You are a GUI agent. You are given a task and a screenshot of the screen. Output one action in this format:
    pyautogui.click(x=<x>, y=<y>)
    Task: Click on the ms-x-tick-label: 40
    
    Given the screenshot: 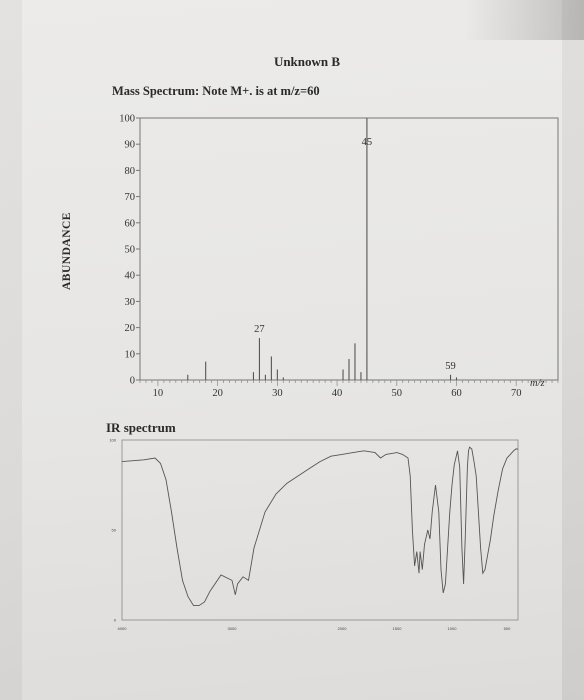 What is the action you would take?
    pyautogui.click(x=337, y=393)
    